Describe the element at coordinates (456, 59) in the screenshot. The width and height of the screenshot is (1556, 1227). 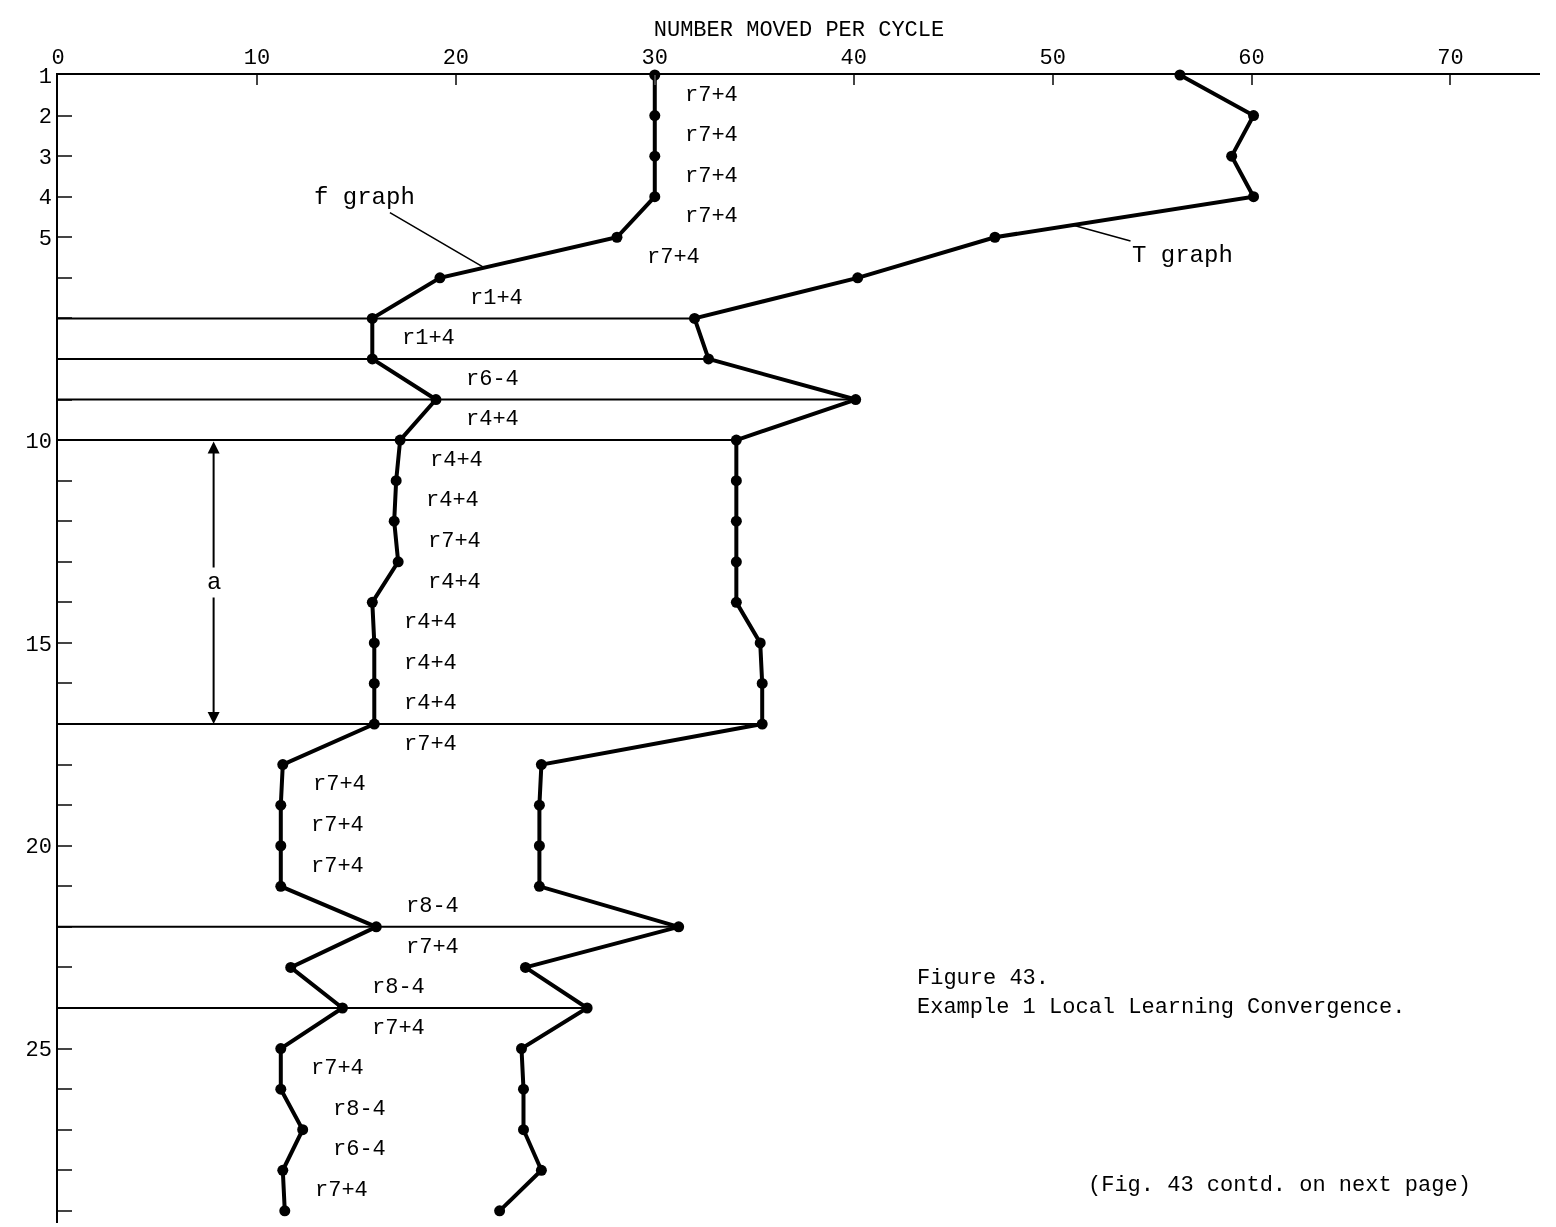
I see `x-tick-label: 20` at that location.